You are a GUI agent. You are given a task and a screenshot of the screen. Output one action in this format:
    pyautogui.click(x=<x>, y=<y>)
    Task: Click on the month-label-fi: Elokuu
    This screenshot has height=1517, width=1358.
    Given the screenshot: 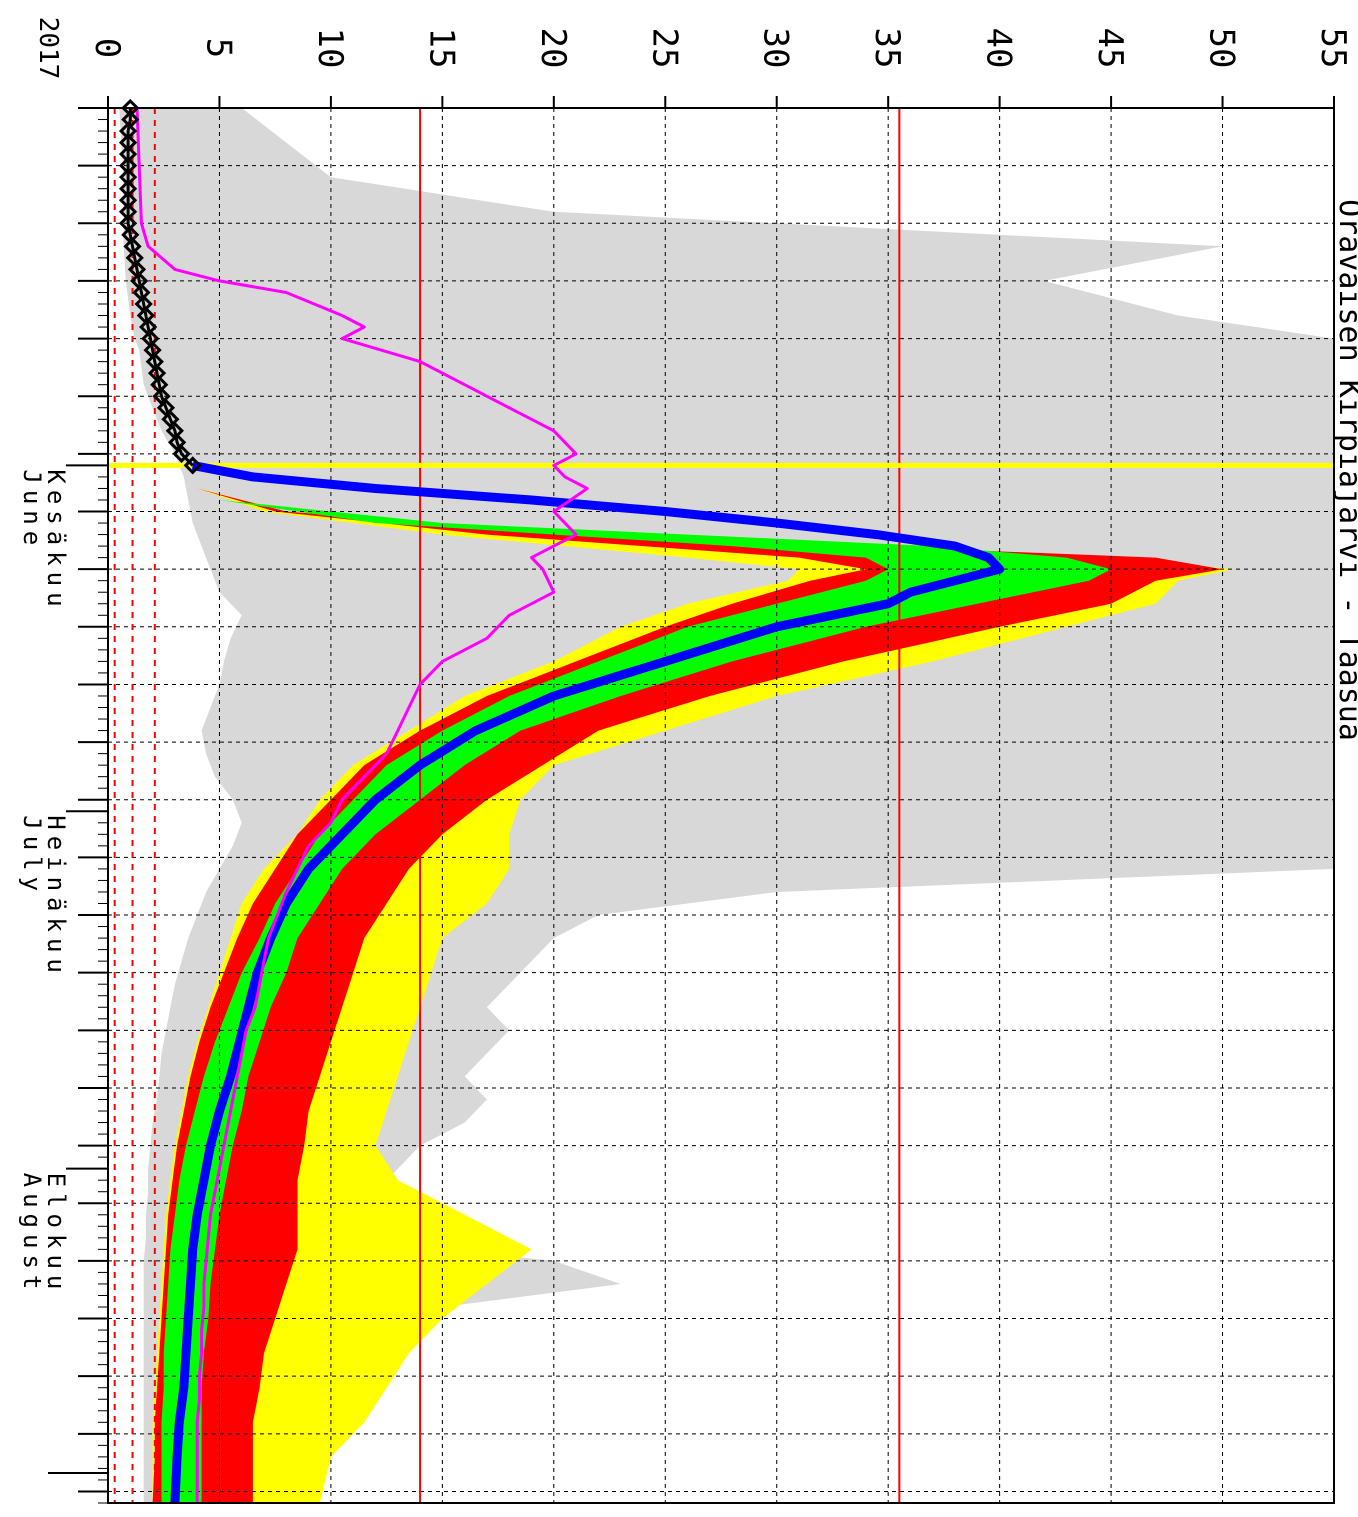 What is the action you would take?
    pyautogui.click(x=56, y=1234)
    